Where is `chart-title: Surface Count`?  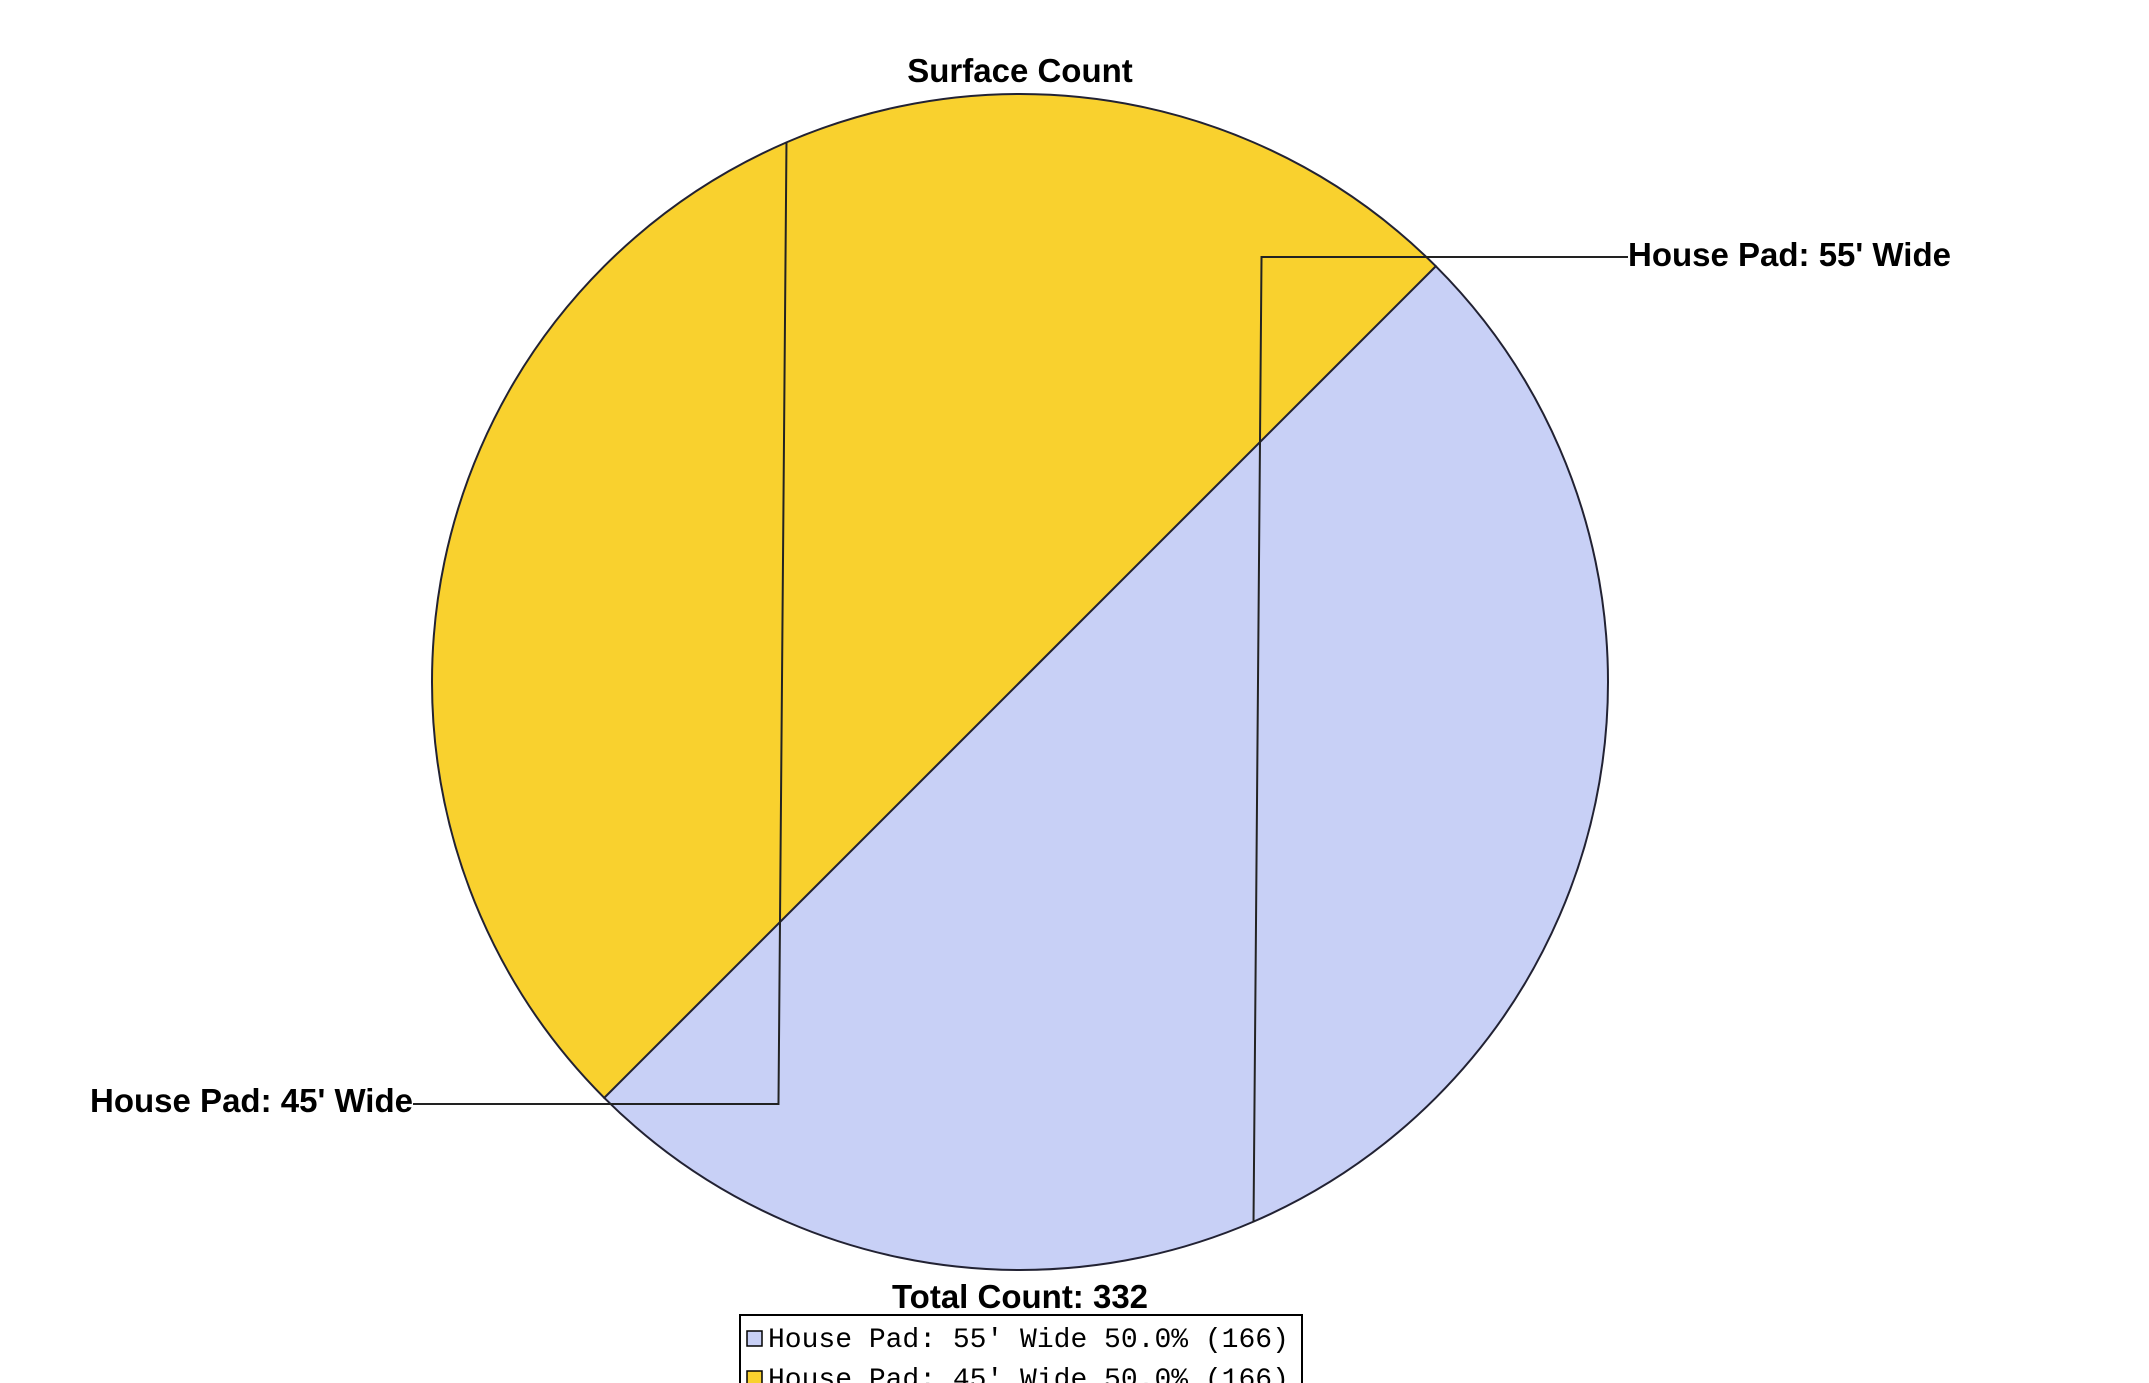 chart-title: Surface Count is located at coordinates (1020, 70).